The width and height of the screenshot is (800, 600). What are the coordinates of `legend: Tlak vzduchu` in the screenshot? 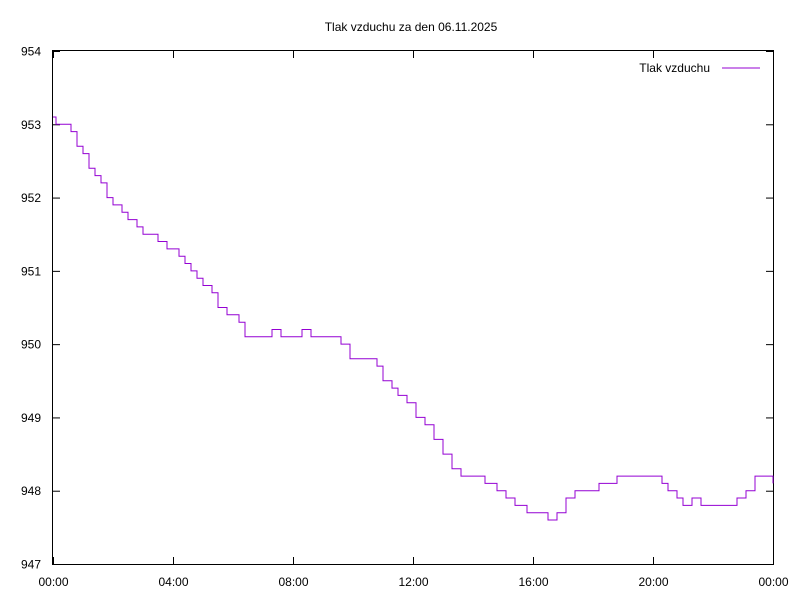 It's located at (699, 68).